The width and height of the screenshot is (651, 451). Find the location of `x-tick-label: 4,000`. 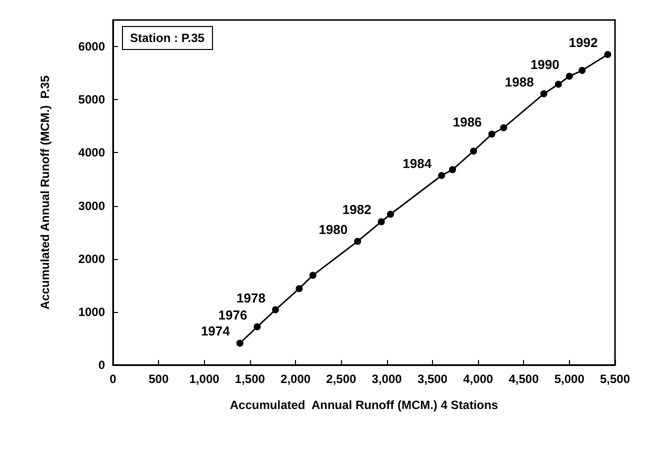

x-tick-label: 4,000 is located at coordinates (478, 379).